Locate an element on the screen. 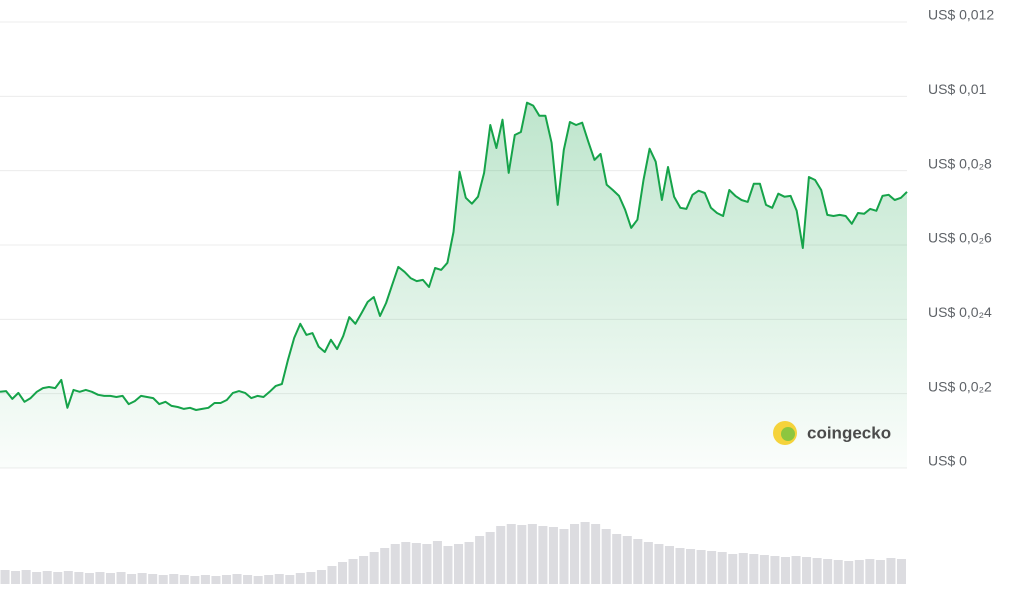  volume is located at coordinates (453, 553).